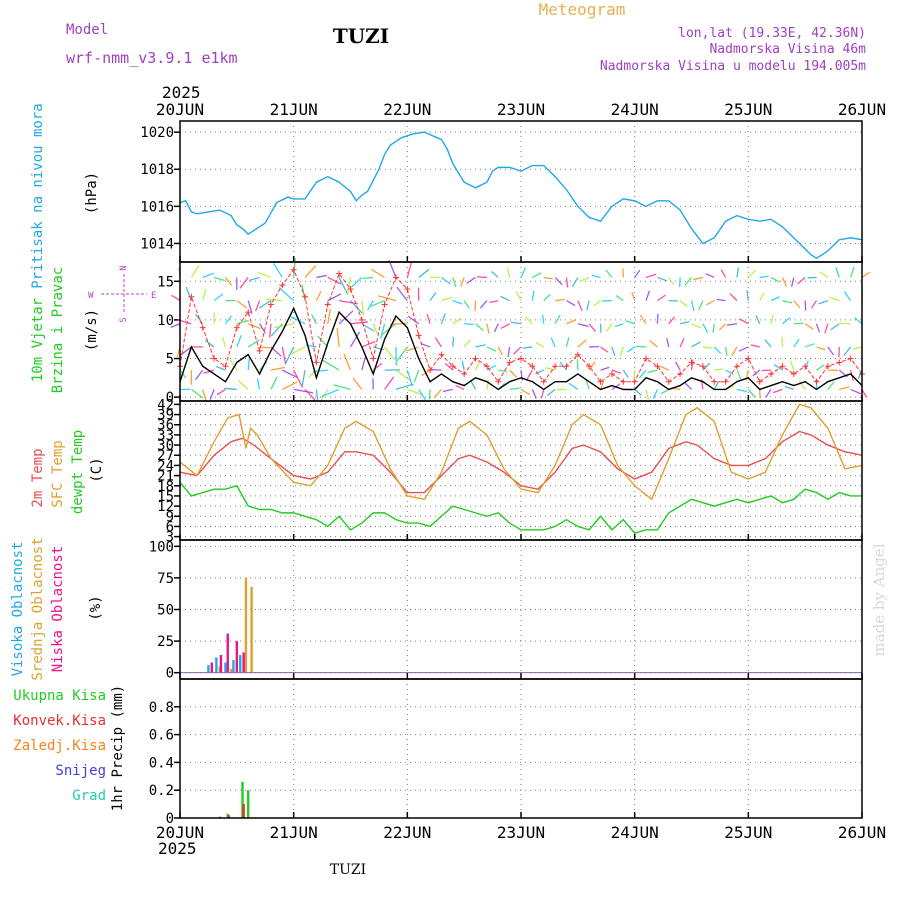  Describe the element at coordinates (89, 796) in the screenshot. I see `legend-hail: Grad` at that location.